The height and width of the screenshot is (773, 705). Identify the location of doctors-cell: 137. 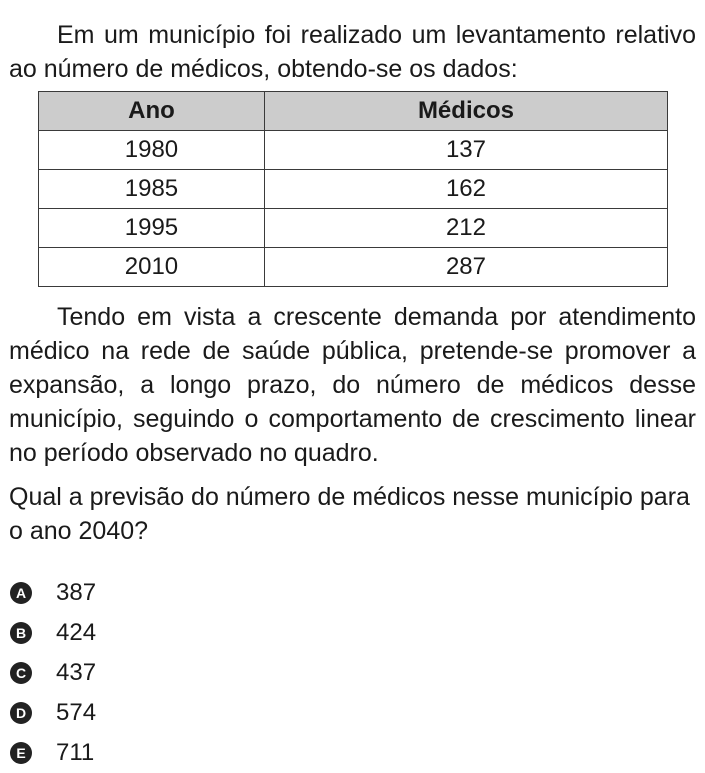
(466, 150).